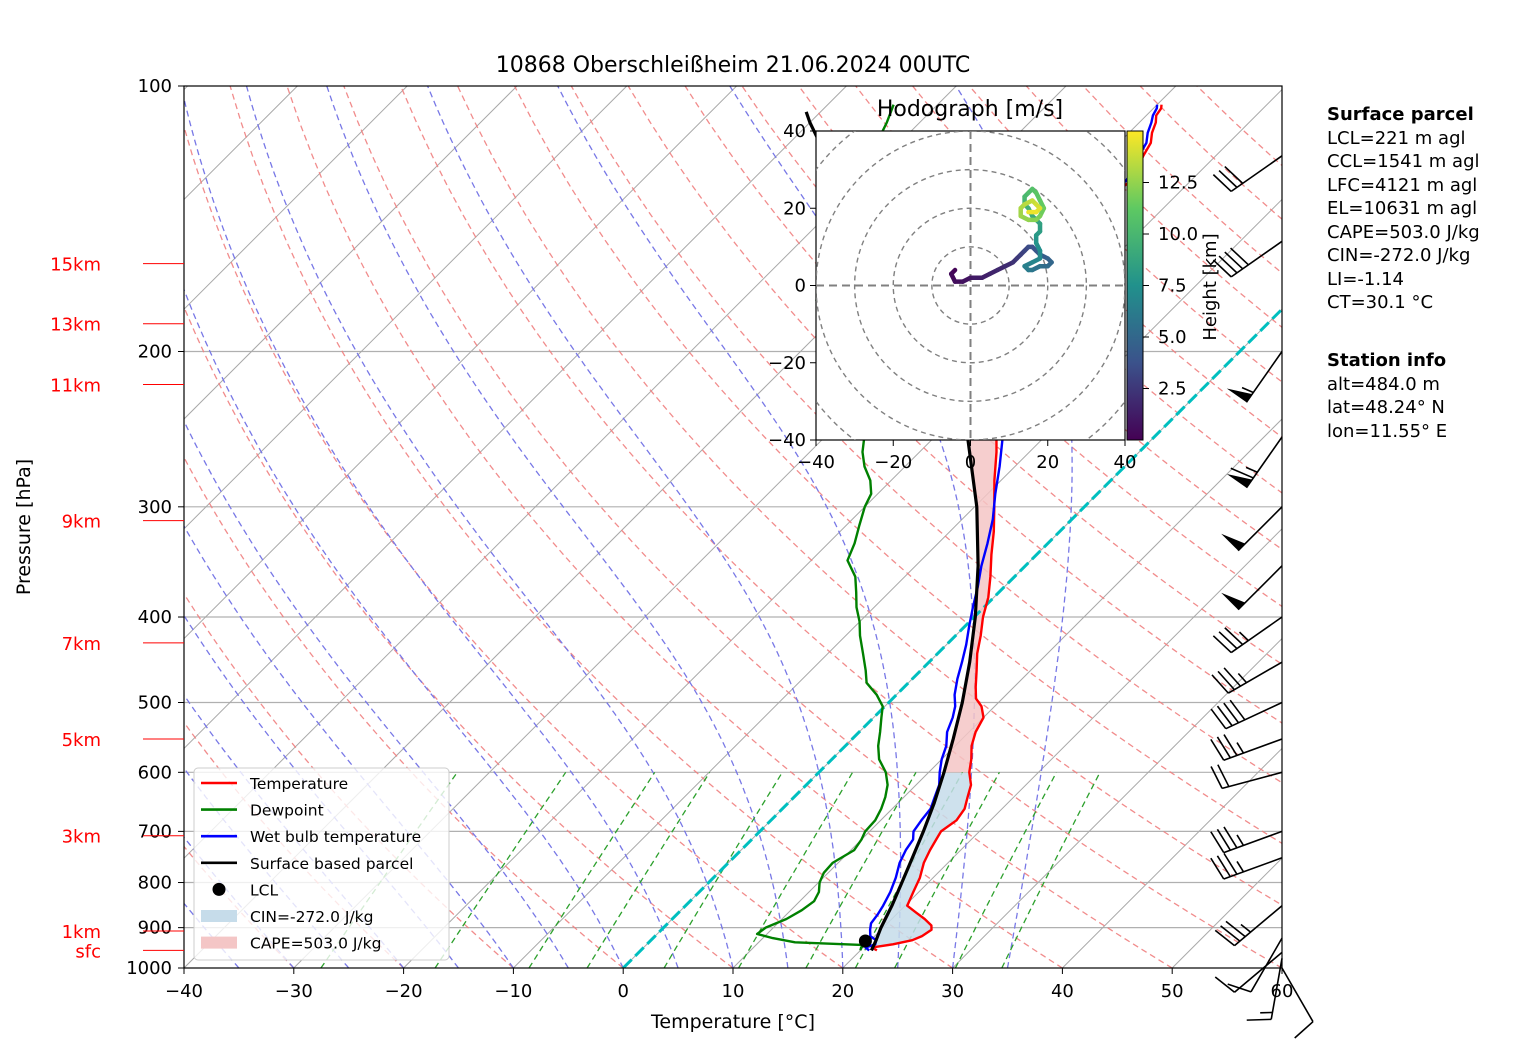  I want to click on x-tick-label: 20, so click(842, 991).